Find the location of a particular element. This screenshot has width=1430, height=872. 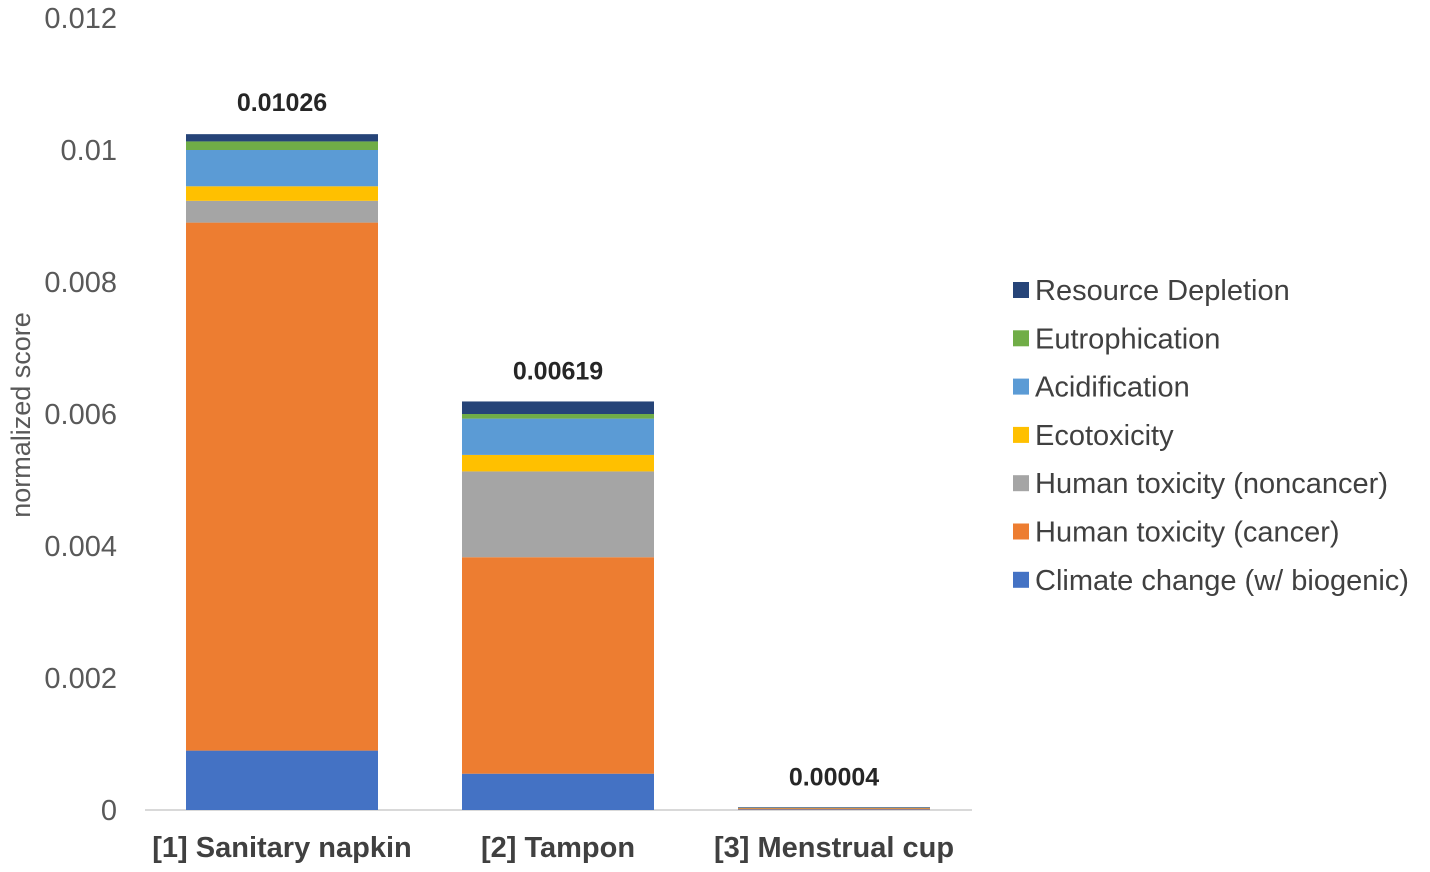

y-tick-label: 0.002 is located at coordinates (80, 679).